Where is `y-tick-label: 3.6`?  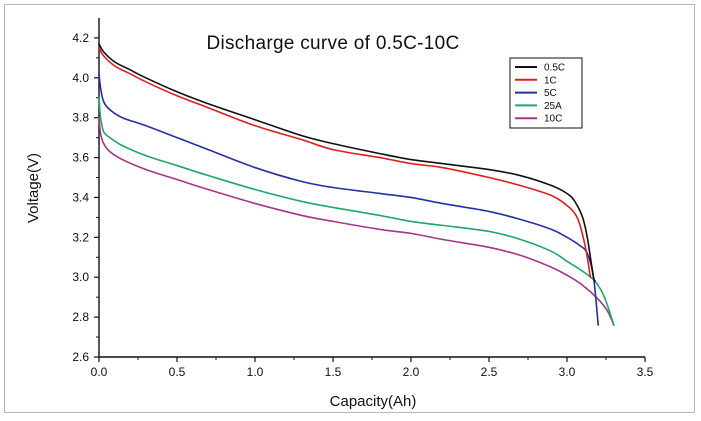
y-tick-label: 3.6 is located at coordinates (80, 158).